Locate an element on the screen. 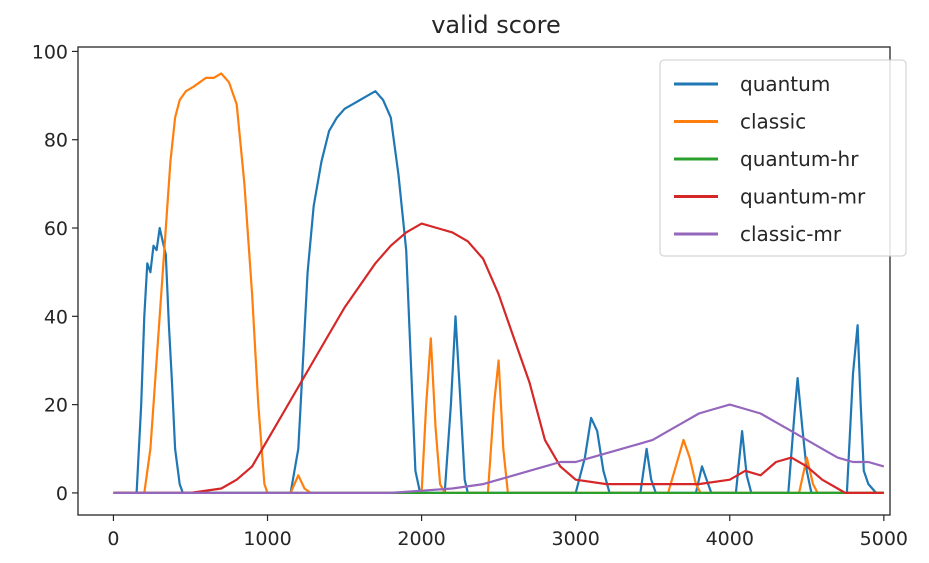 The width and height of the screenshot is (929, 563). y-tick-label: 60 is located at coordinates (56, 229).